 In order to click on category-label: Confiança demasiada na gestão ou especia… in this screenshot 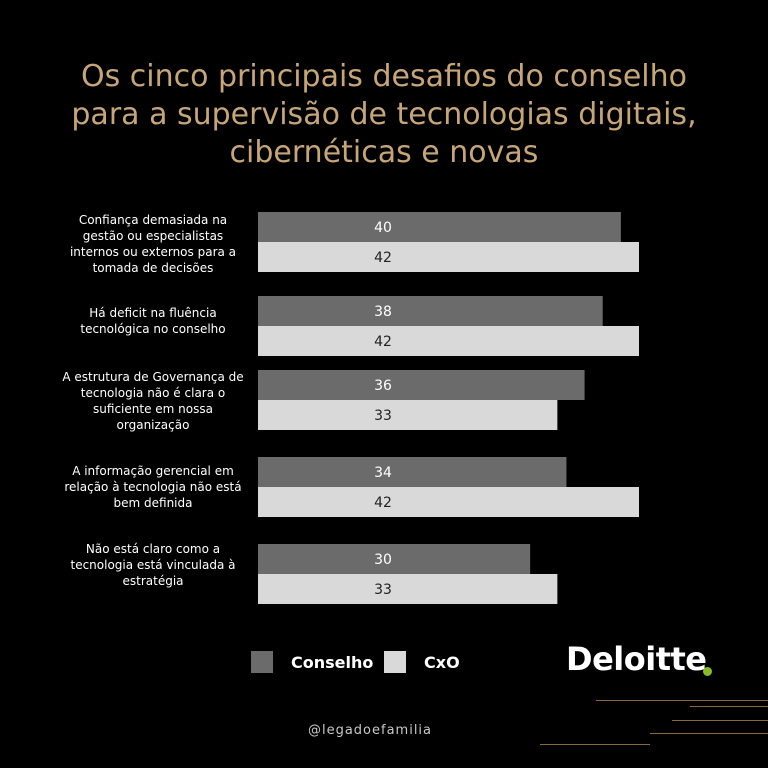, I will do `click(153, 244)`.